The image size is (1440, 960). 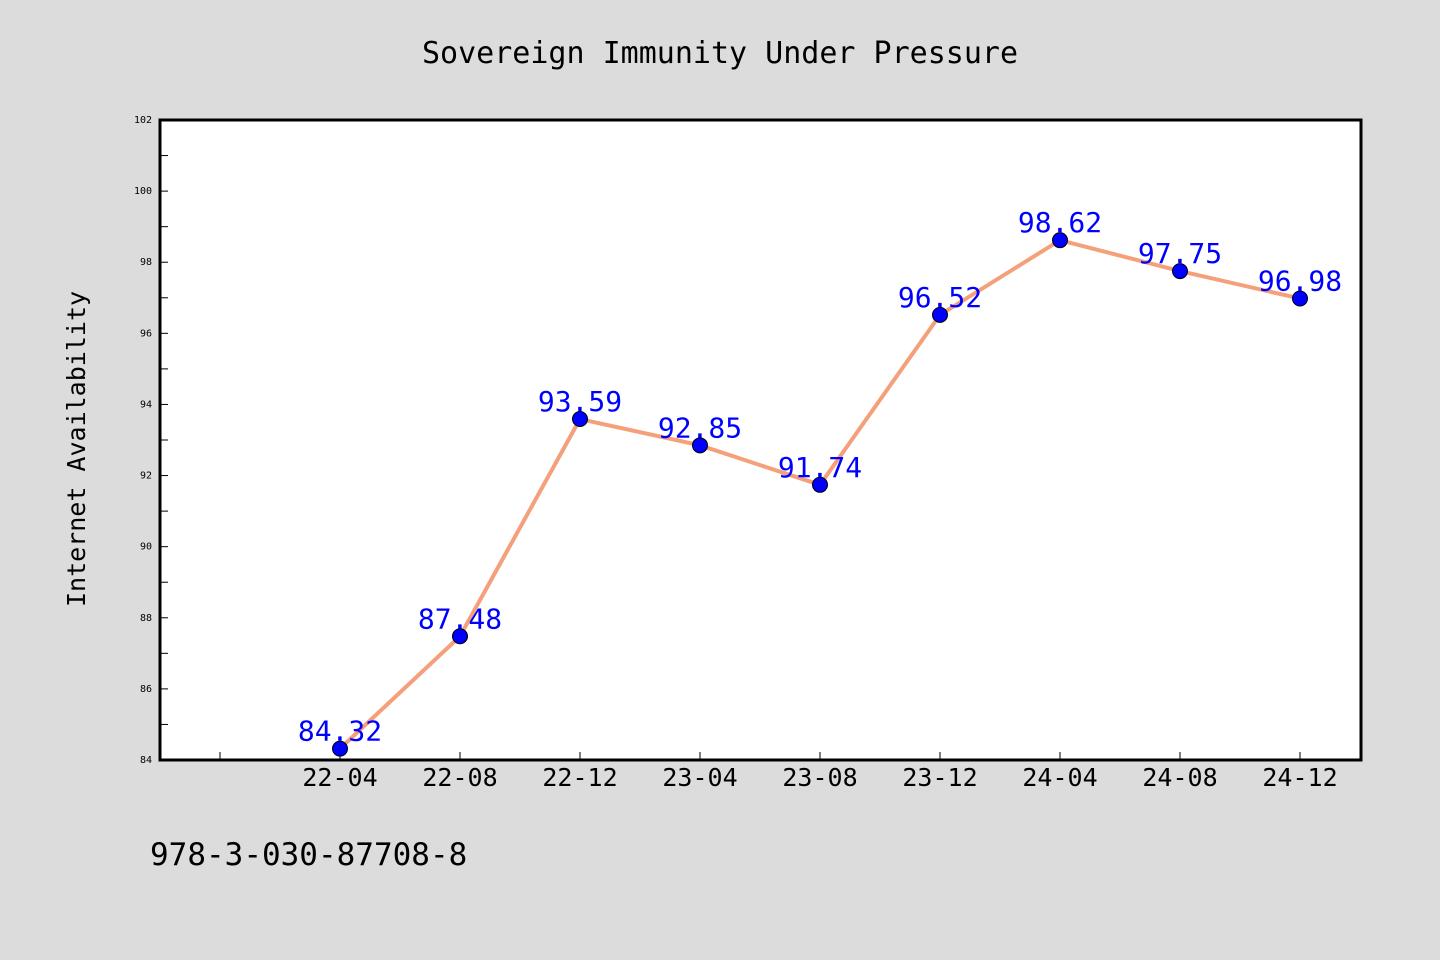 What do you see at coordinates (146, 262) in the screenshot?
I see `y-tick-label: 98` at bounding box center [146, 262].